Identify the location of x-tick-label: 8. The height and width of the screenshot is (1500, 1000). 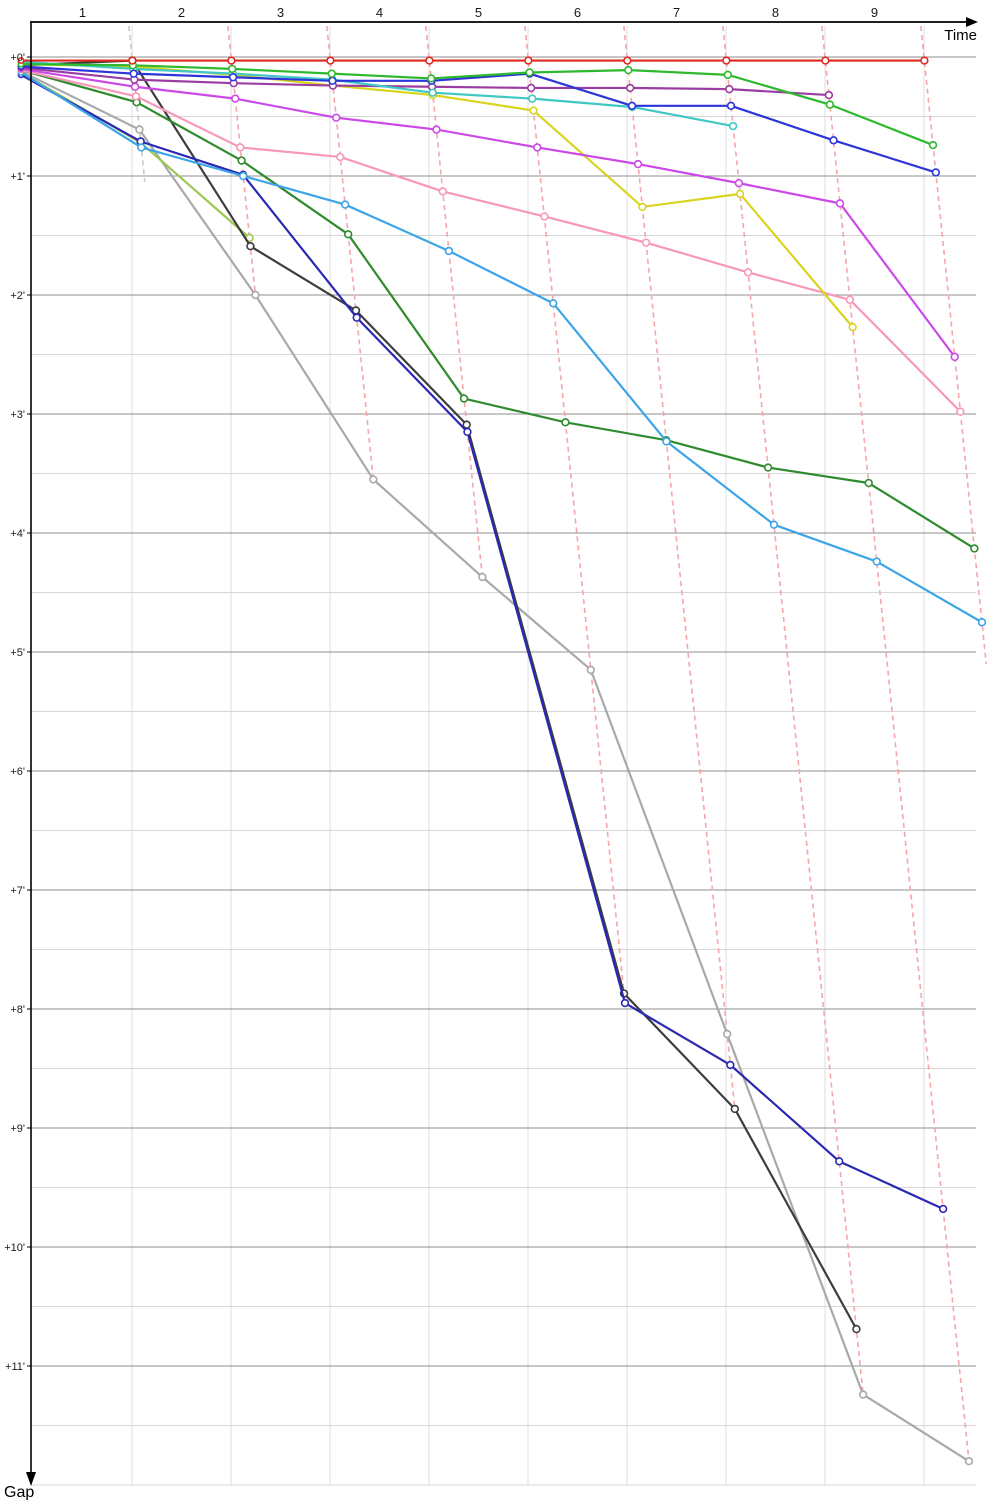
(775, 12).